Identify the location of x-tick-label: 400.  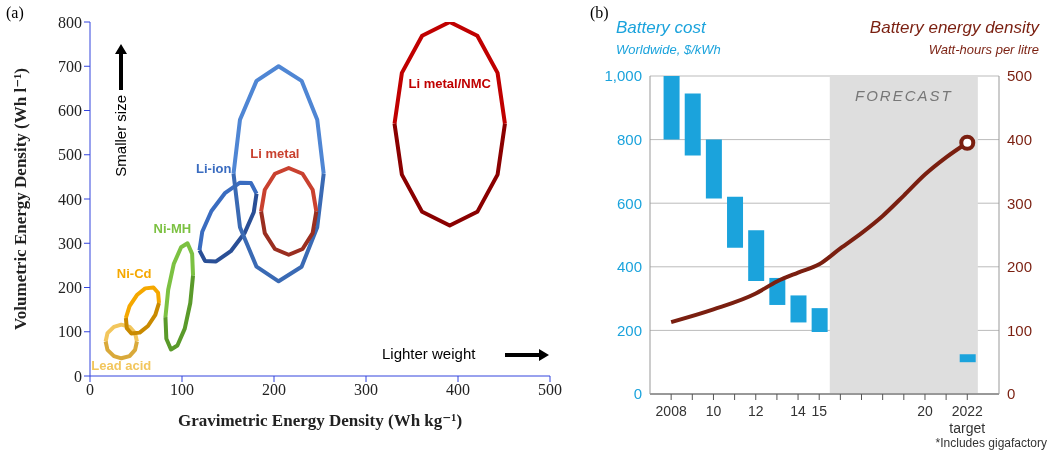
(458, 390).